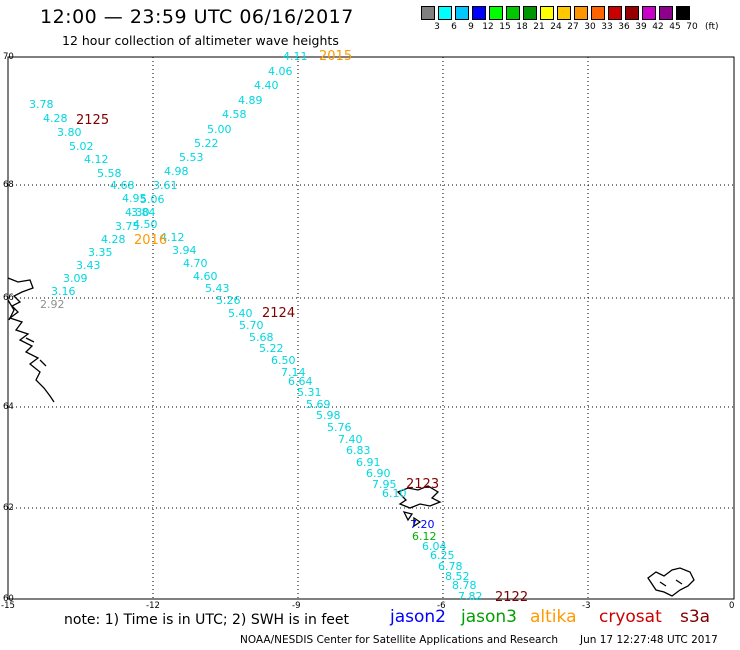 The image size is (740, 650). Describe the element at coordinates (145, 224) in the screenshot. I see `swh-label: 4.50` at that location.